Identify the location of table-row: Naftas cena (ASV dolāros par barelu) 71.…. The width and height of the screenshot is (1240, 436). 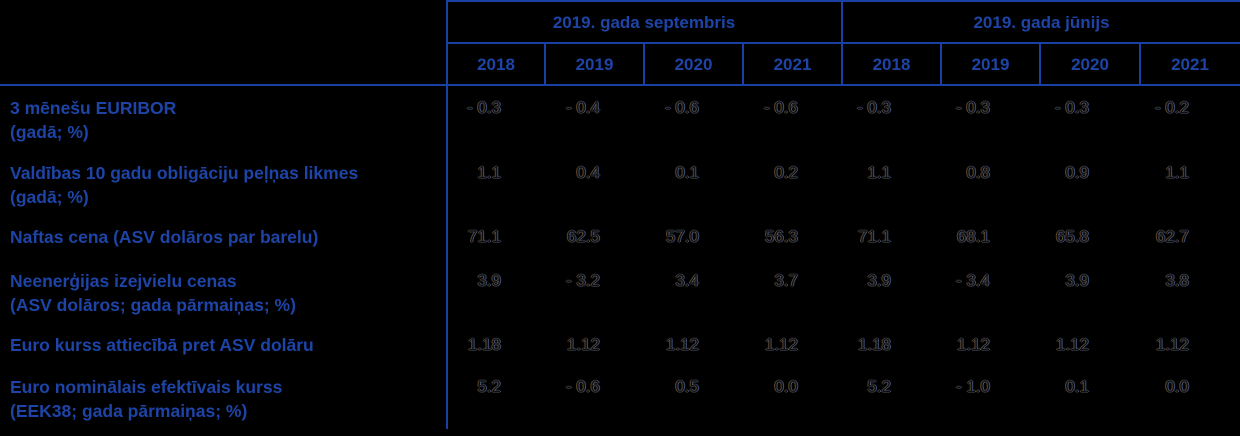
(620, 237).